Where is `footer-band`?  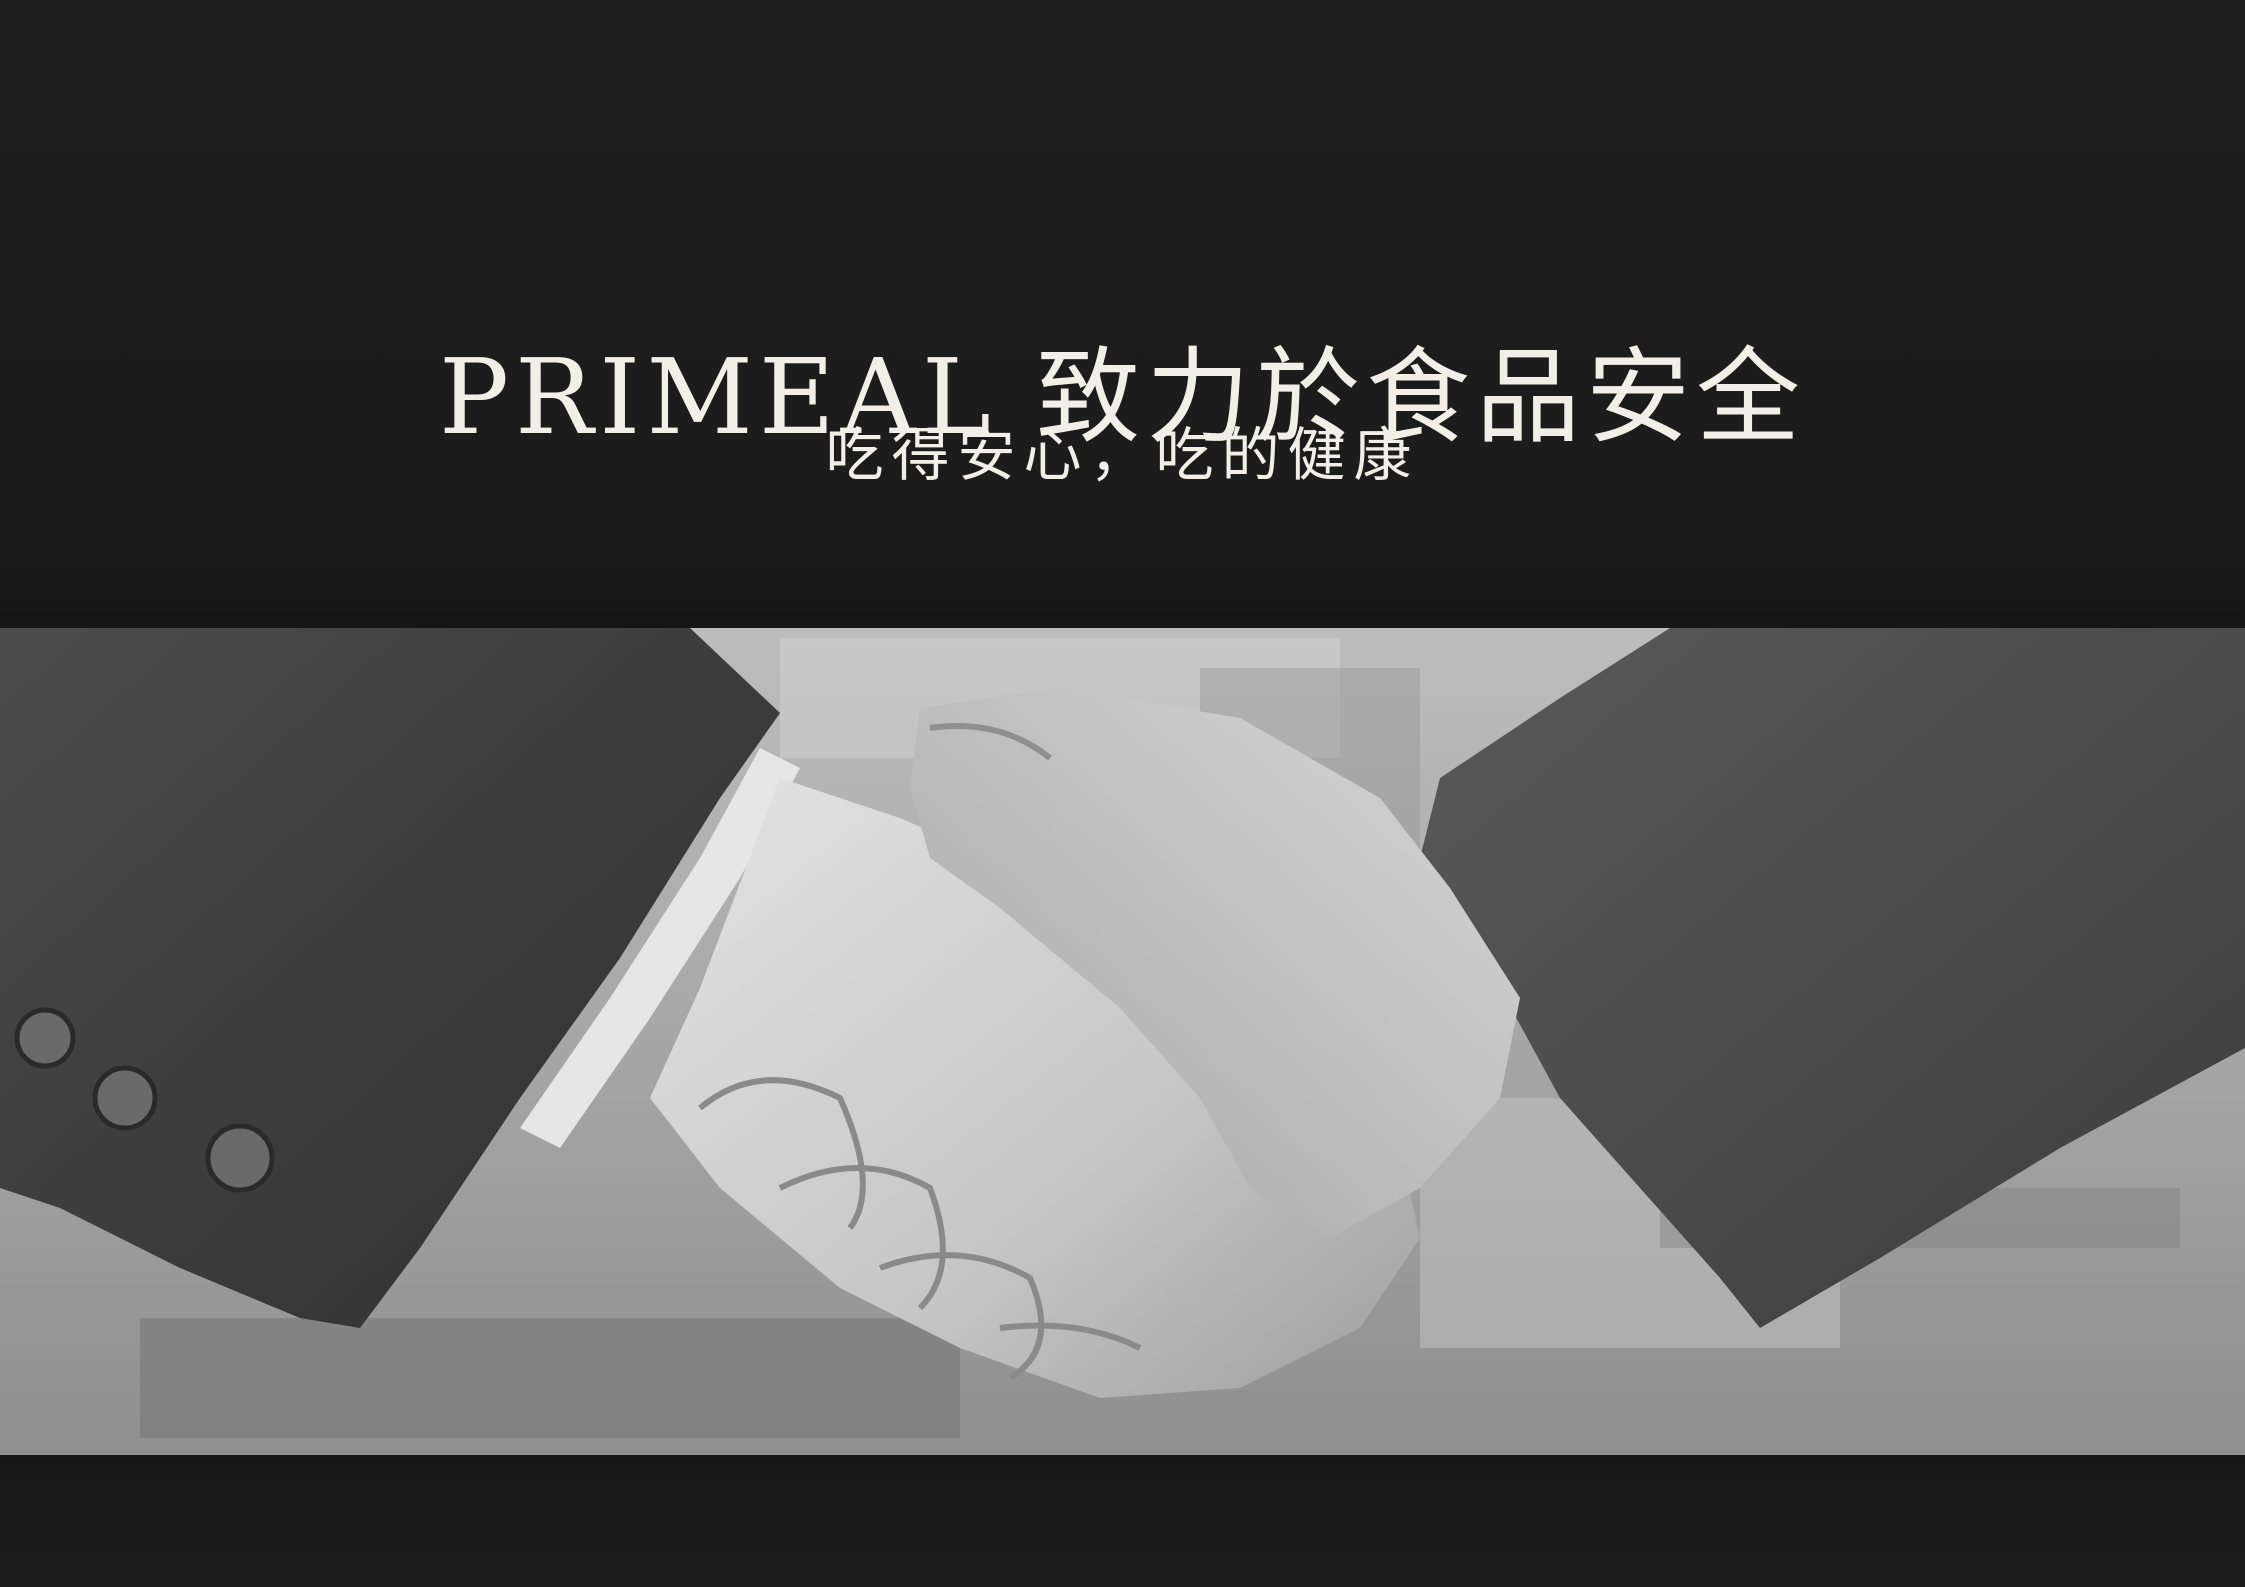
footer-band is located at coordinates (1122, 1521).